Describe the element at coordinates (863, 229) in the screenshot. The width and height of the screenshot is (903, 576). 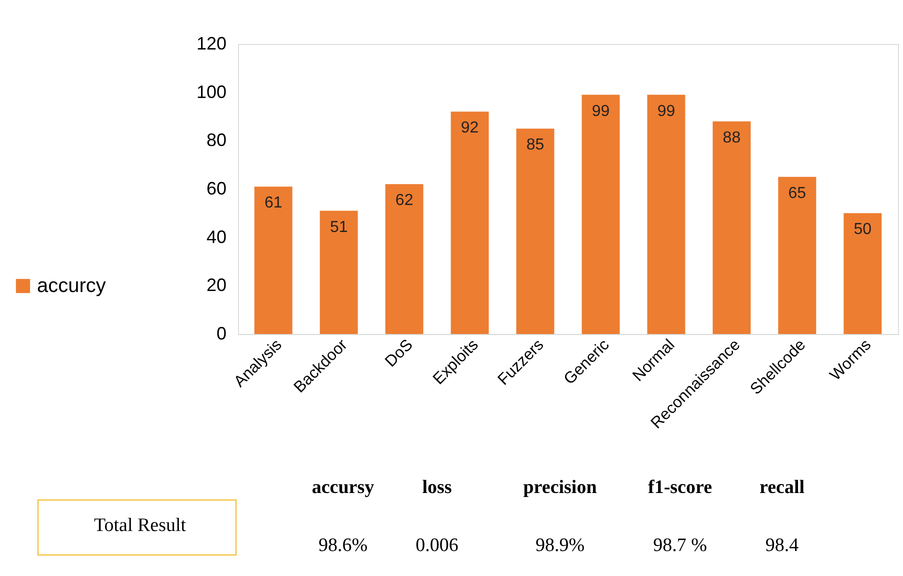
I see `data-label: 50` at that location.